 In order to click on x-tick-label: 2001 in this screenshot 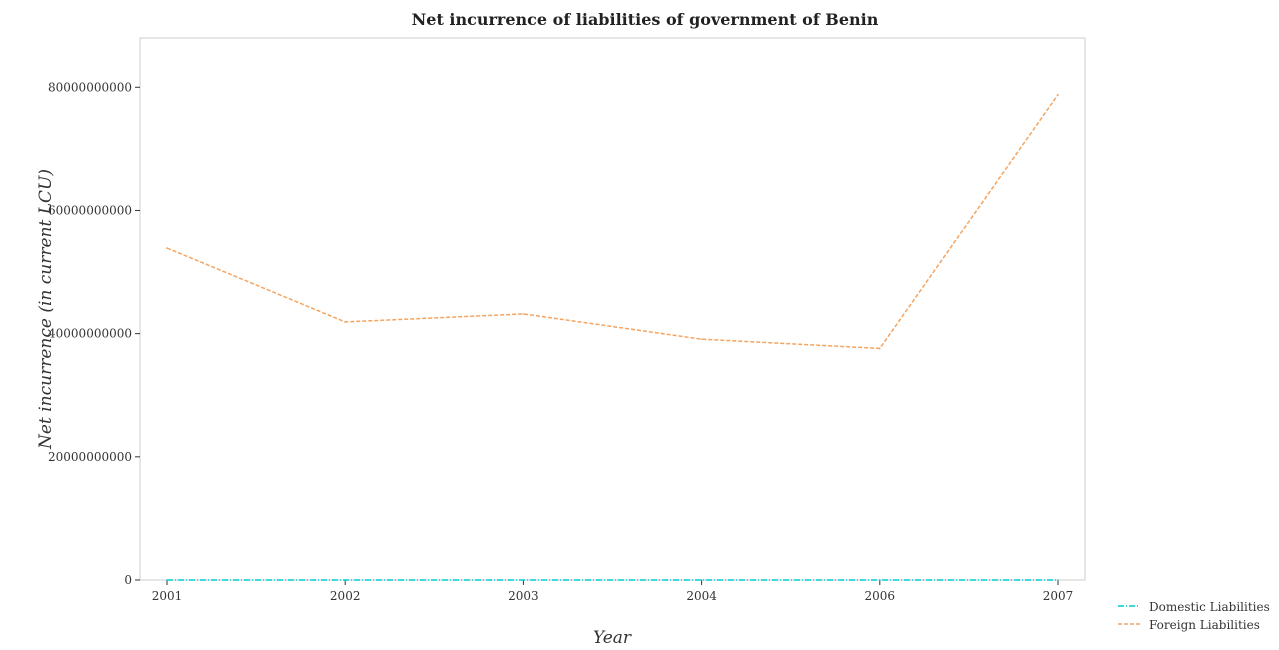, I will do `click(167, 596)`.